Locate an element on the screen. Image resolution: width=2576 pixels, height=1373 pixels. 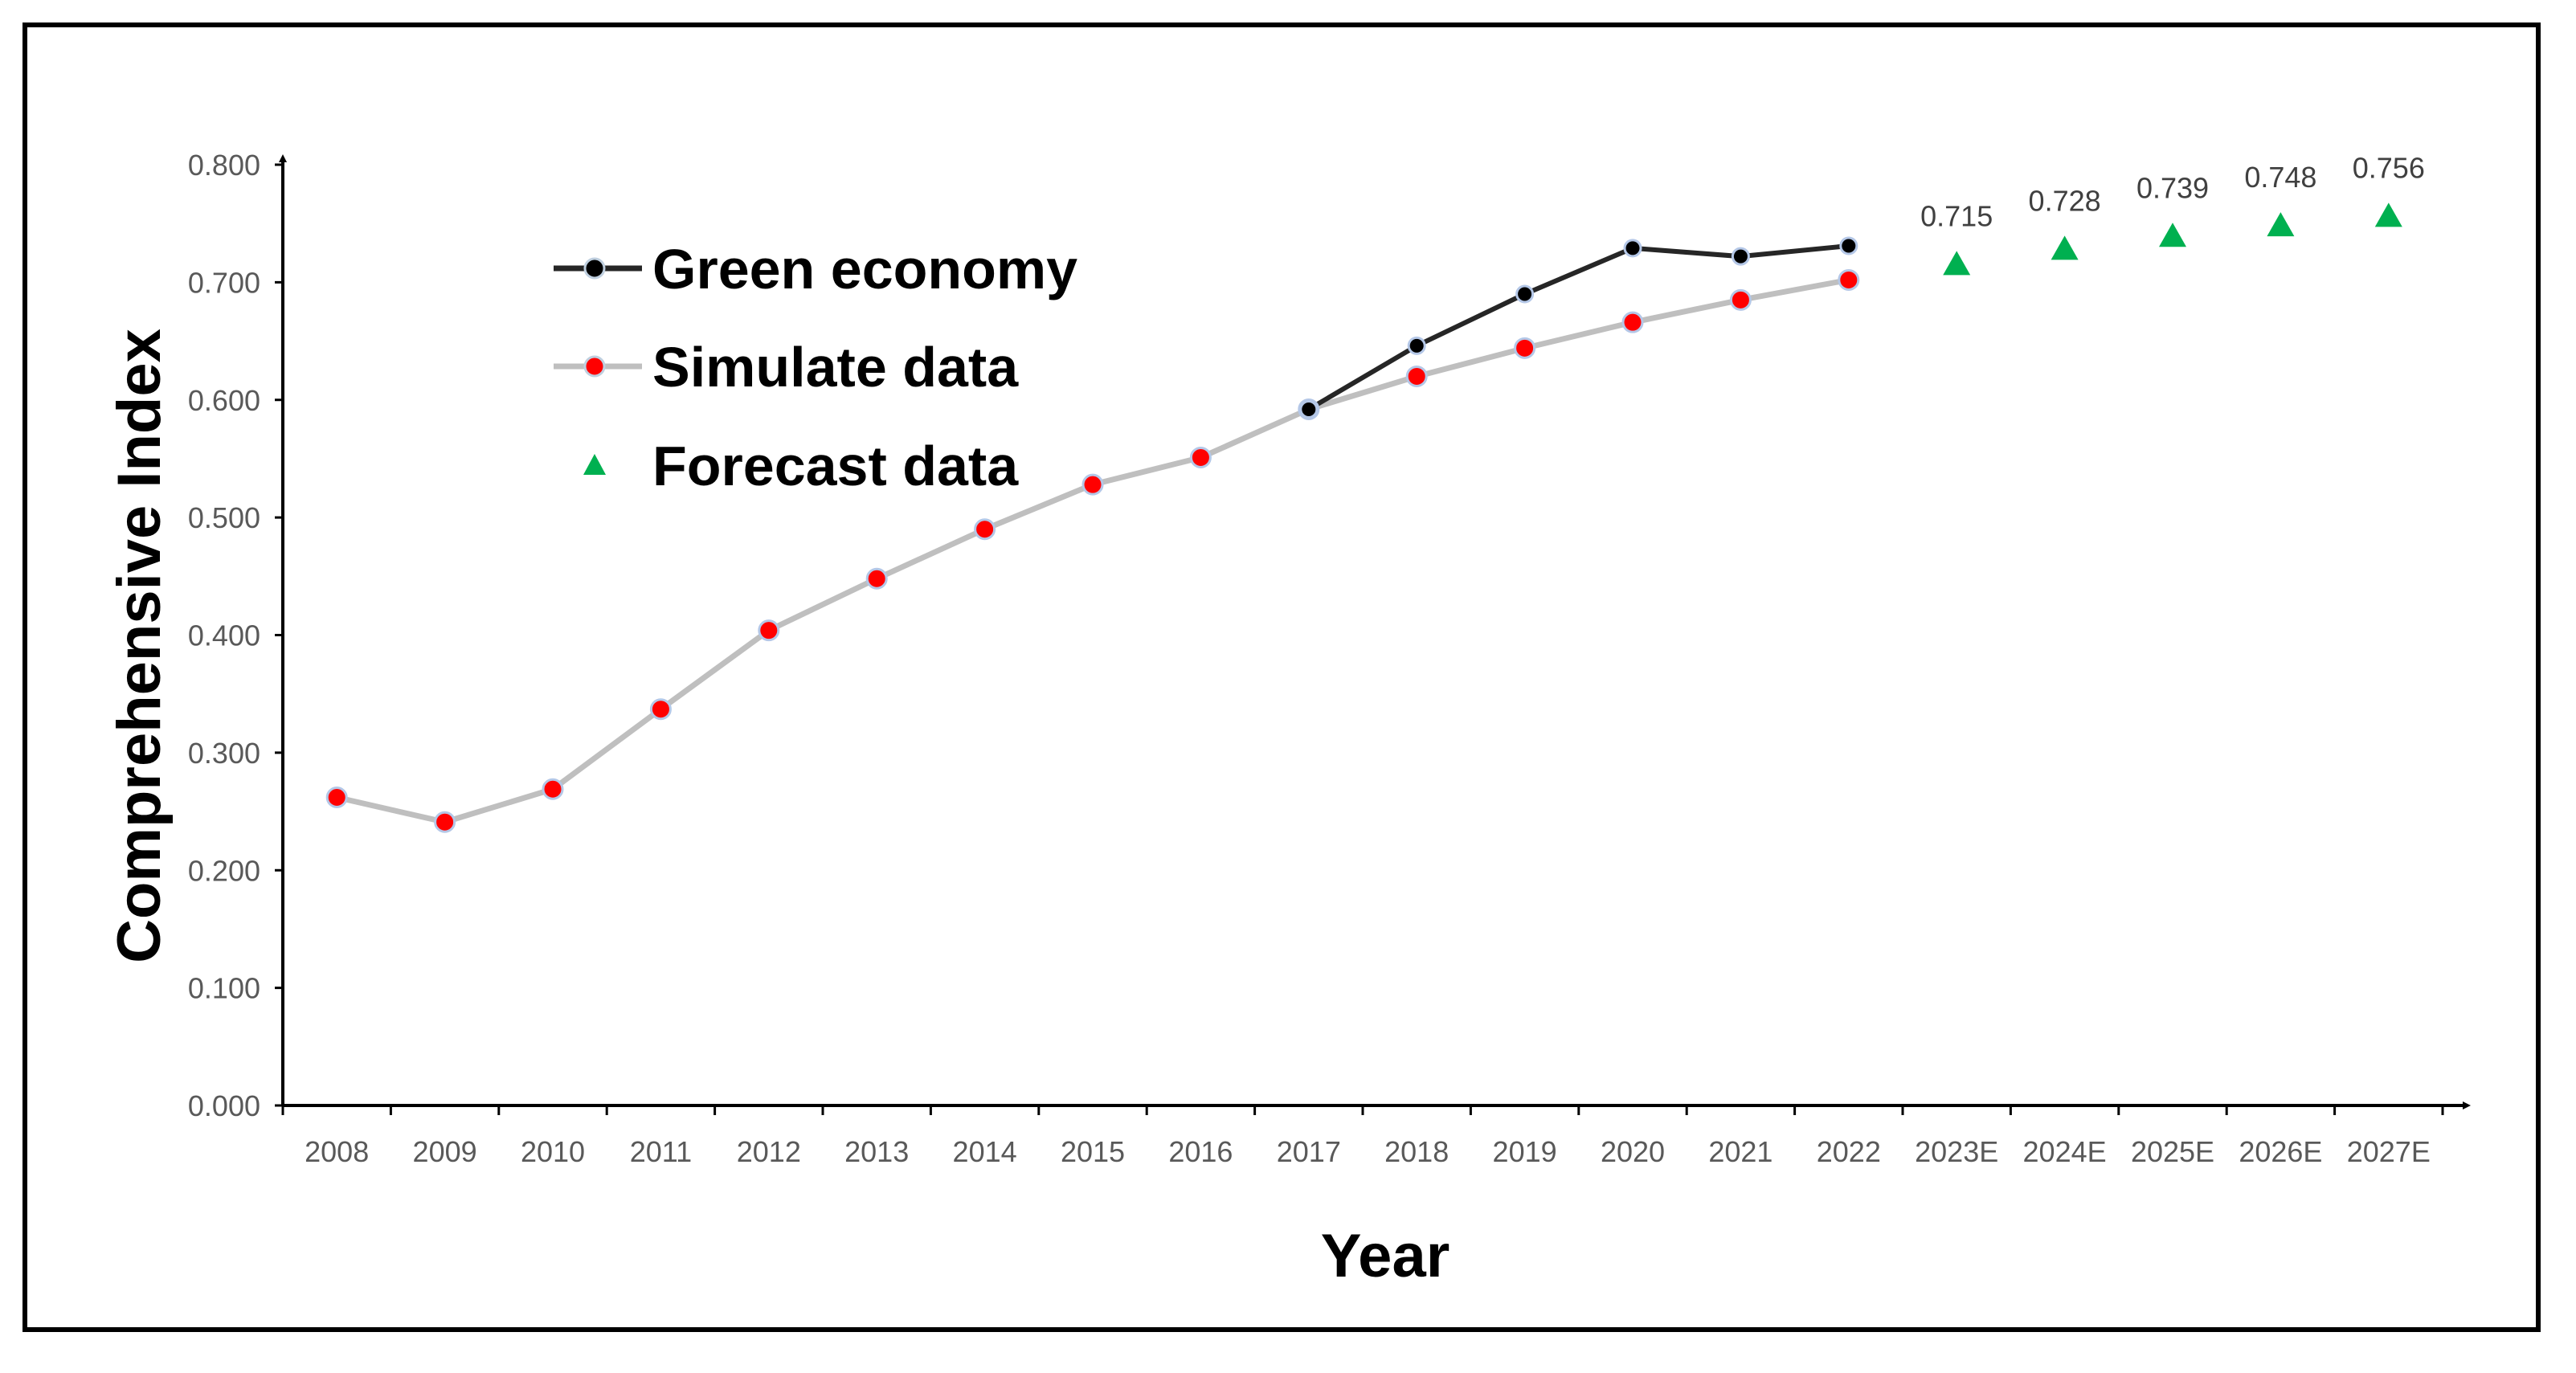
y-tick-label: 0.800 is located at coordinates (224, 165).